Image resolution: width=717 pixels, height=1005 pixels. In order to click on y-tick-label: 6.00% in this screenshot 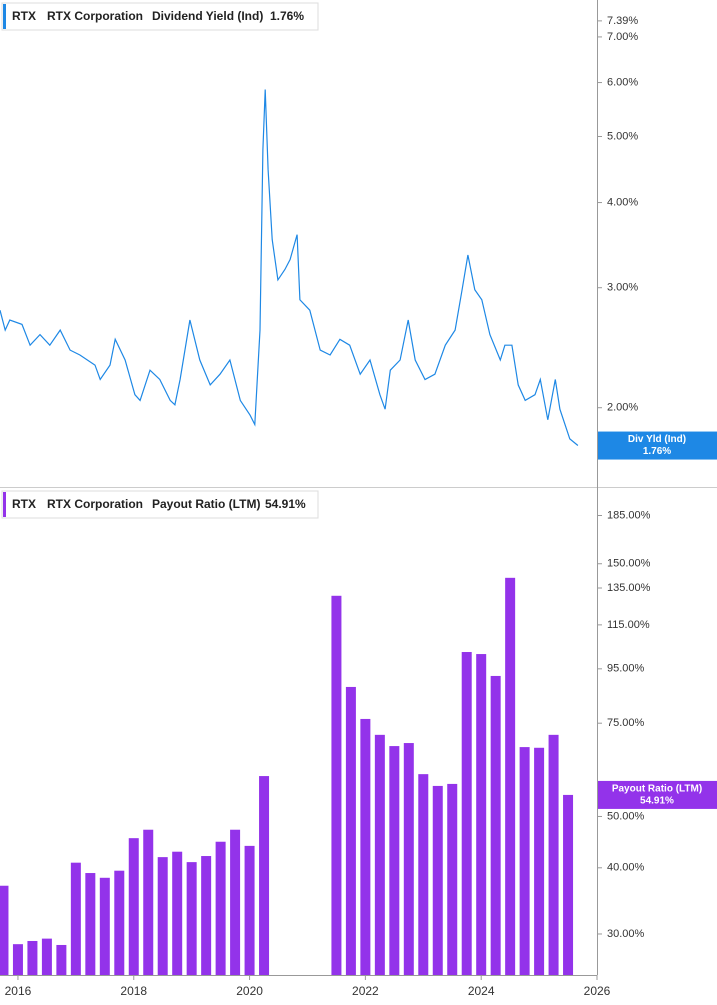, I will do `click(622, 82)`.